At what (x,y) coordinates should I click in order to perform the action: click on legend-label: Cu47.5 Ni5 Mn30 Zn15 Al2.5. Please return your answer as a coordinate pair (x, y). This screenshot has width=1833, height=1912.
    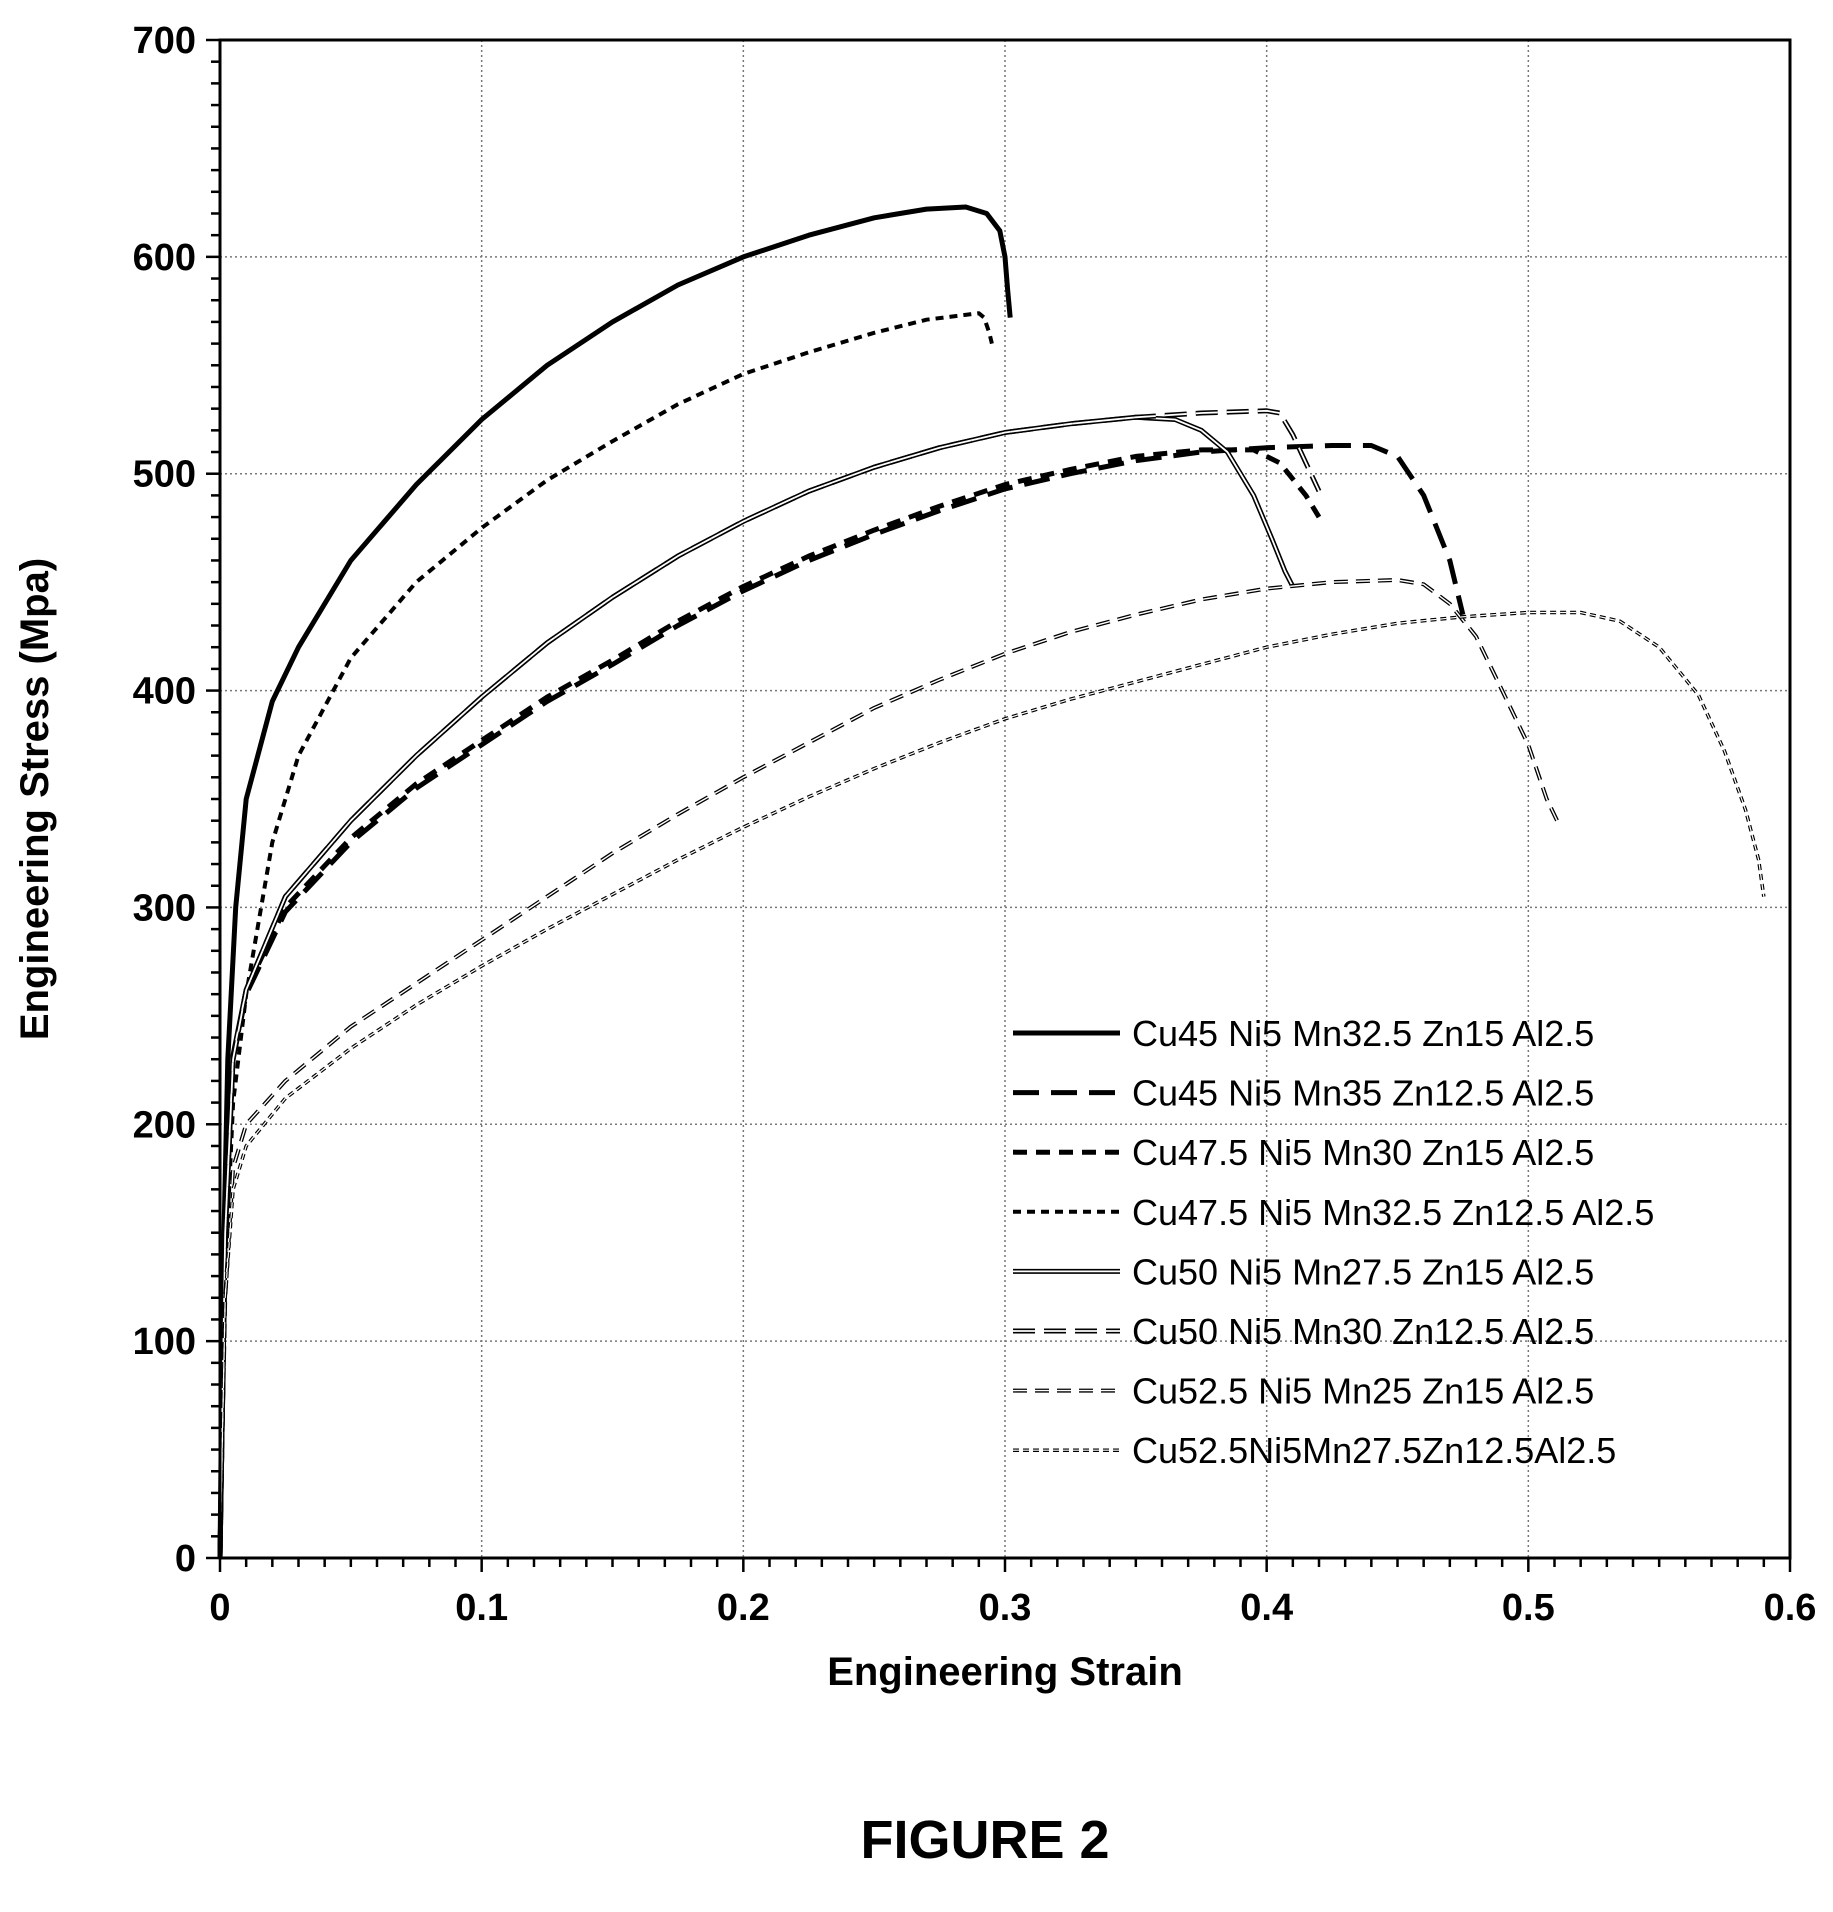
    Looking at the image, I should click on (1363, 1152).